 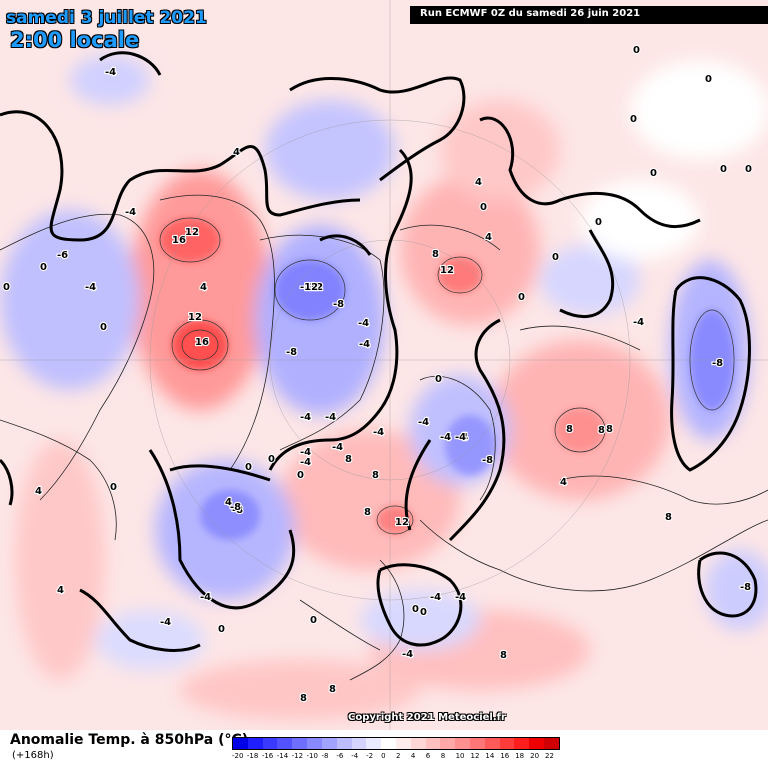 What do you see at coordinates (267, 756) in the screenshot?
I see `scale-tick-label: -16` at bounding box center [267, 756].